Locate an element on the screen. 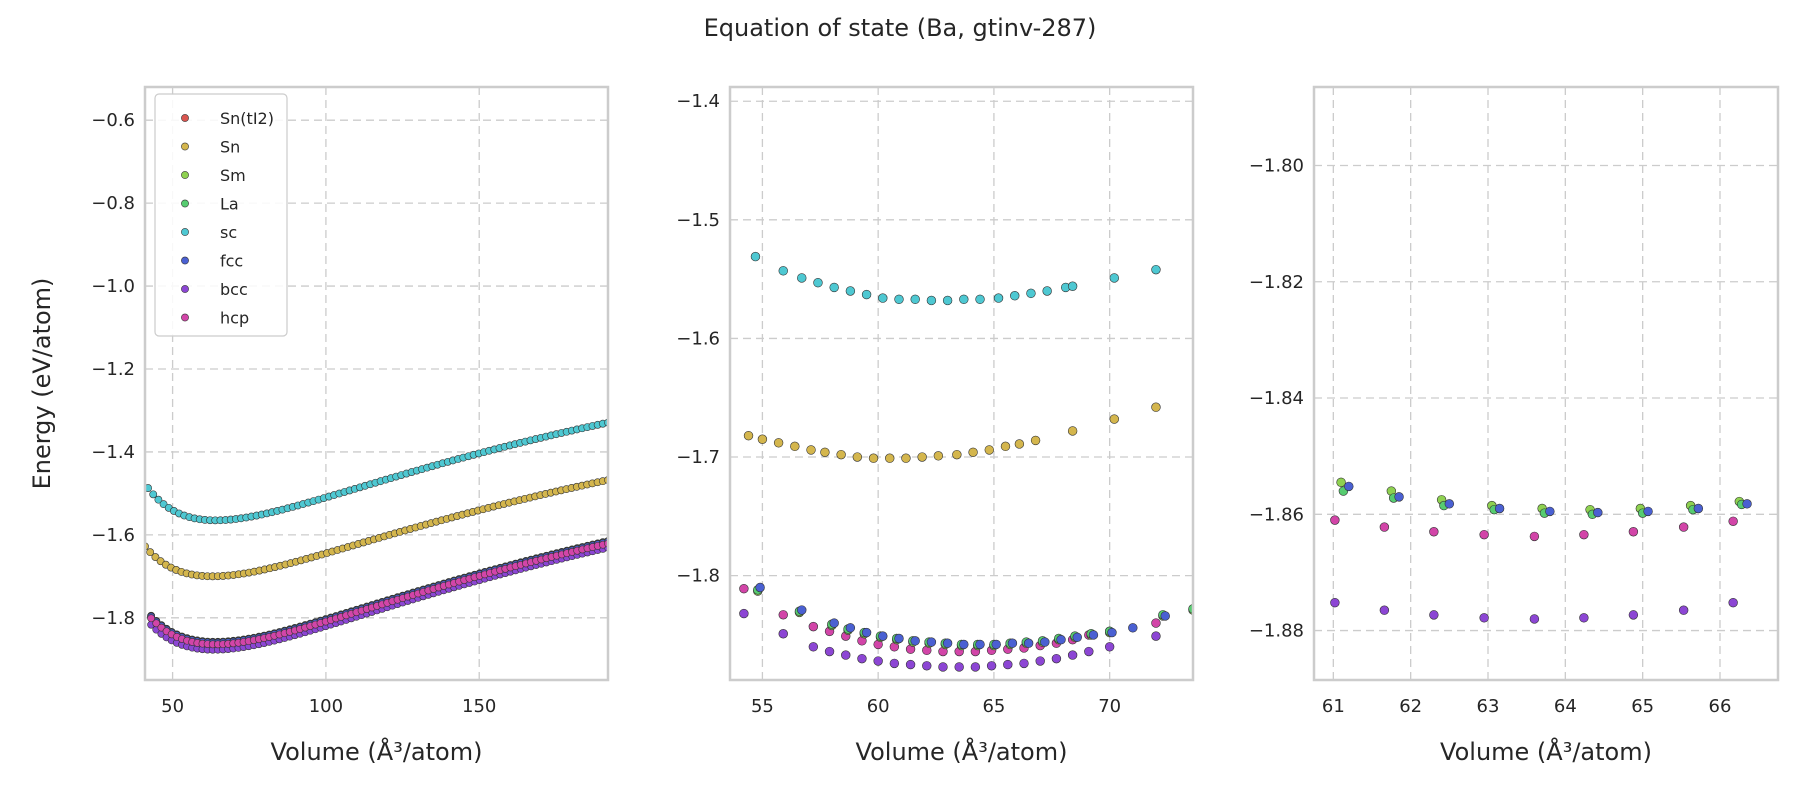 The width and height of the screenshot is (1800, 800). y-tick-label: −1.86 is located at coordinates (1276, 514).